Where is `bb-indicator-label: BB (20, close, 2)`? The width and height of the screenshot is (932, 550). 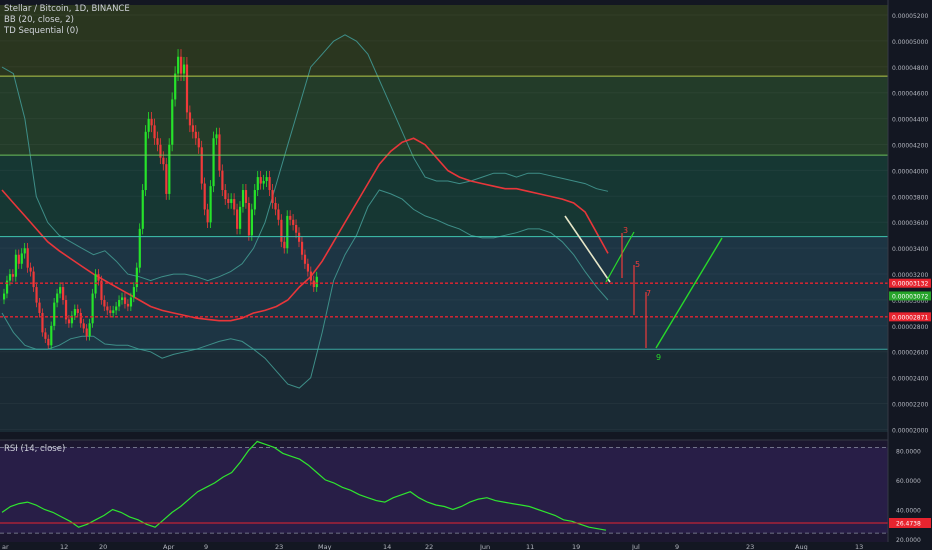
bb-indicator-label: BB (20, close, 2) is located at coordinates (39, 20).